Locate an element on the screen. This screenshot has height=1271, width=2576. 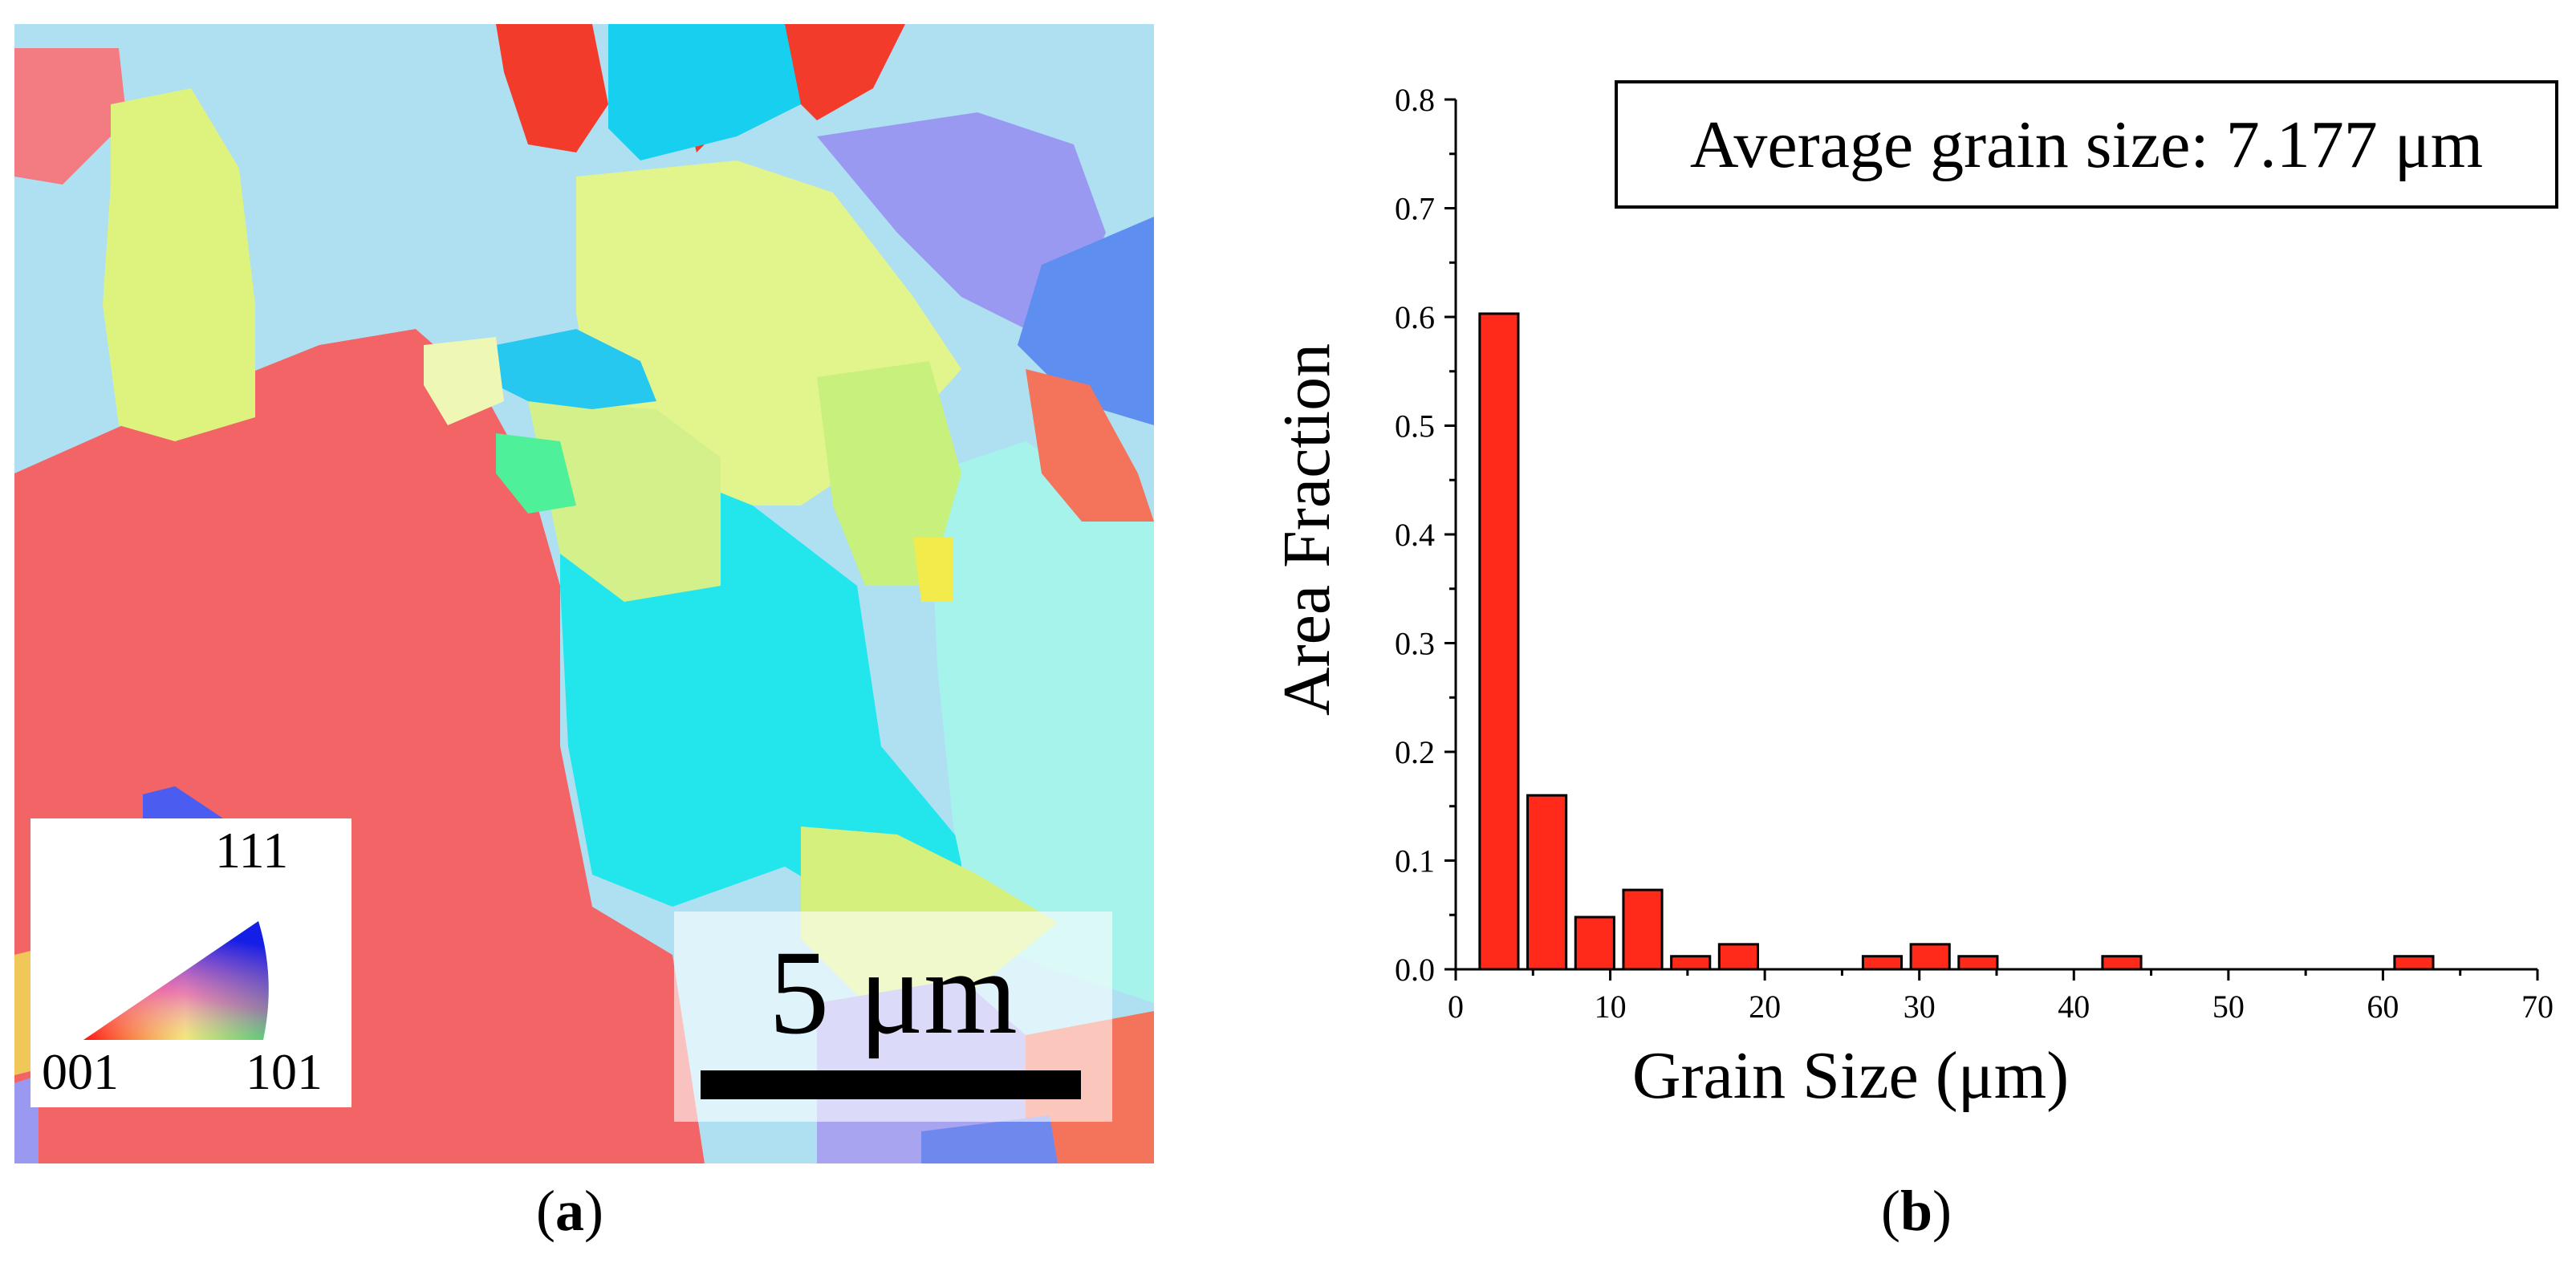
scale-bar-box: 5 μm is located at coordinates (893, 1017).